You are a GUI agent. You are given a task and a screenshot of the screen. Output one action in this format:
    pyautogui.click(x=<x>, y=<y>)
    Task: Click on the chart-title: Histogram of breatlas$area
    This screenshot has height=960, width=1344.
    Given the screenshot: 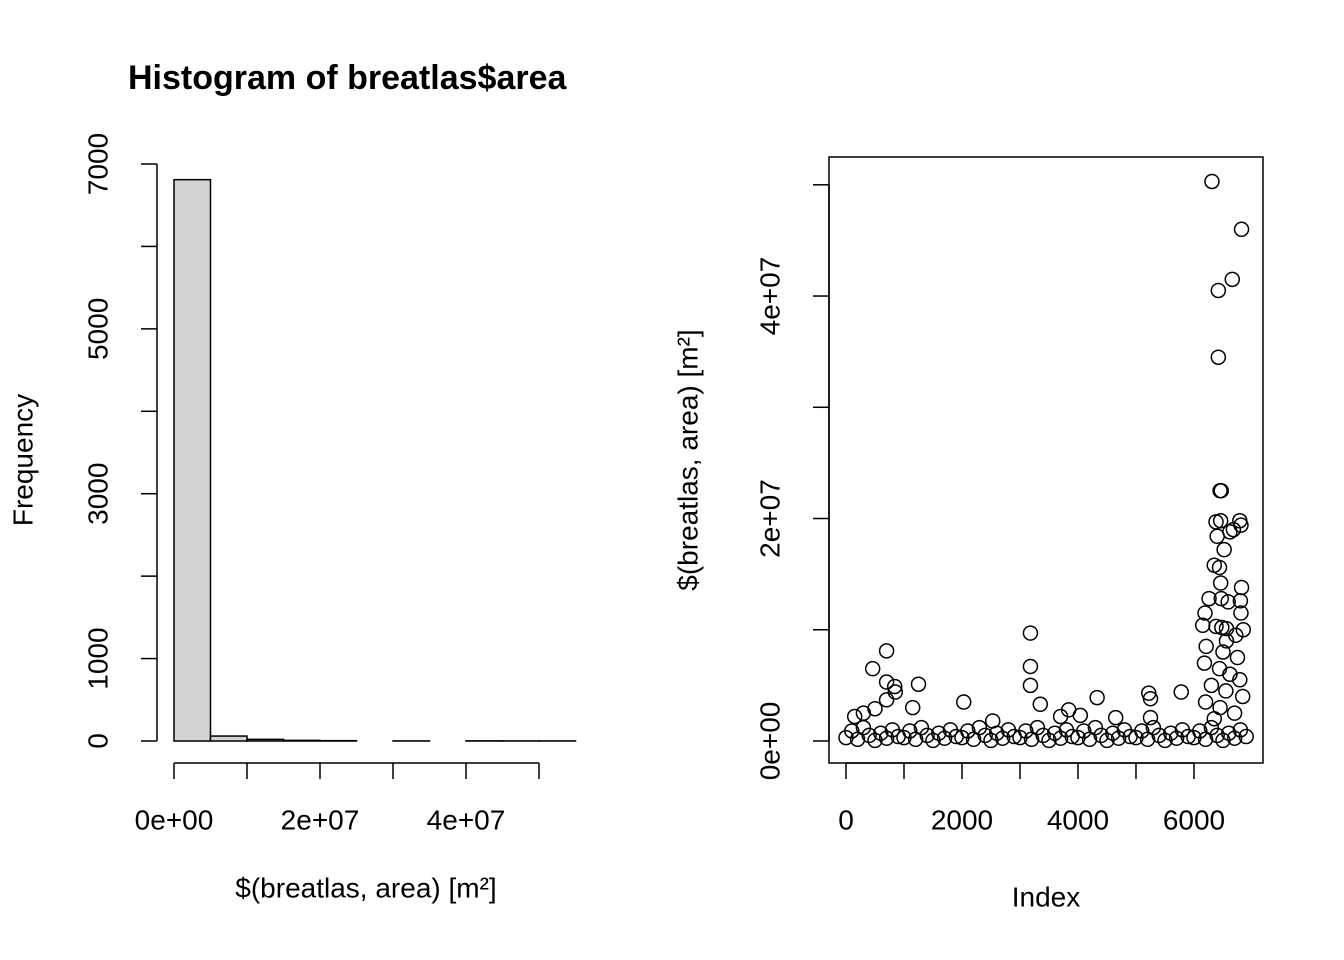 What is the action you would take?
    pyautogui.click(x=347, y=78)
    